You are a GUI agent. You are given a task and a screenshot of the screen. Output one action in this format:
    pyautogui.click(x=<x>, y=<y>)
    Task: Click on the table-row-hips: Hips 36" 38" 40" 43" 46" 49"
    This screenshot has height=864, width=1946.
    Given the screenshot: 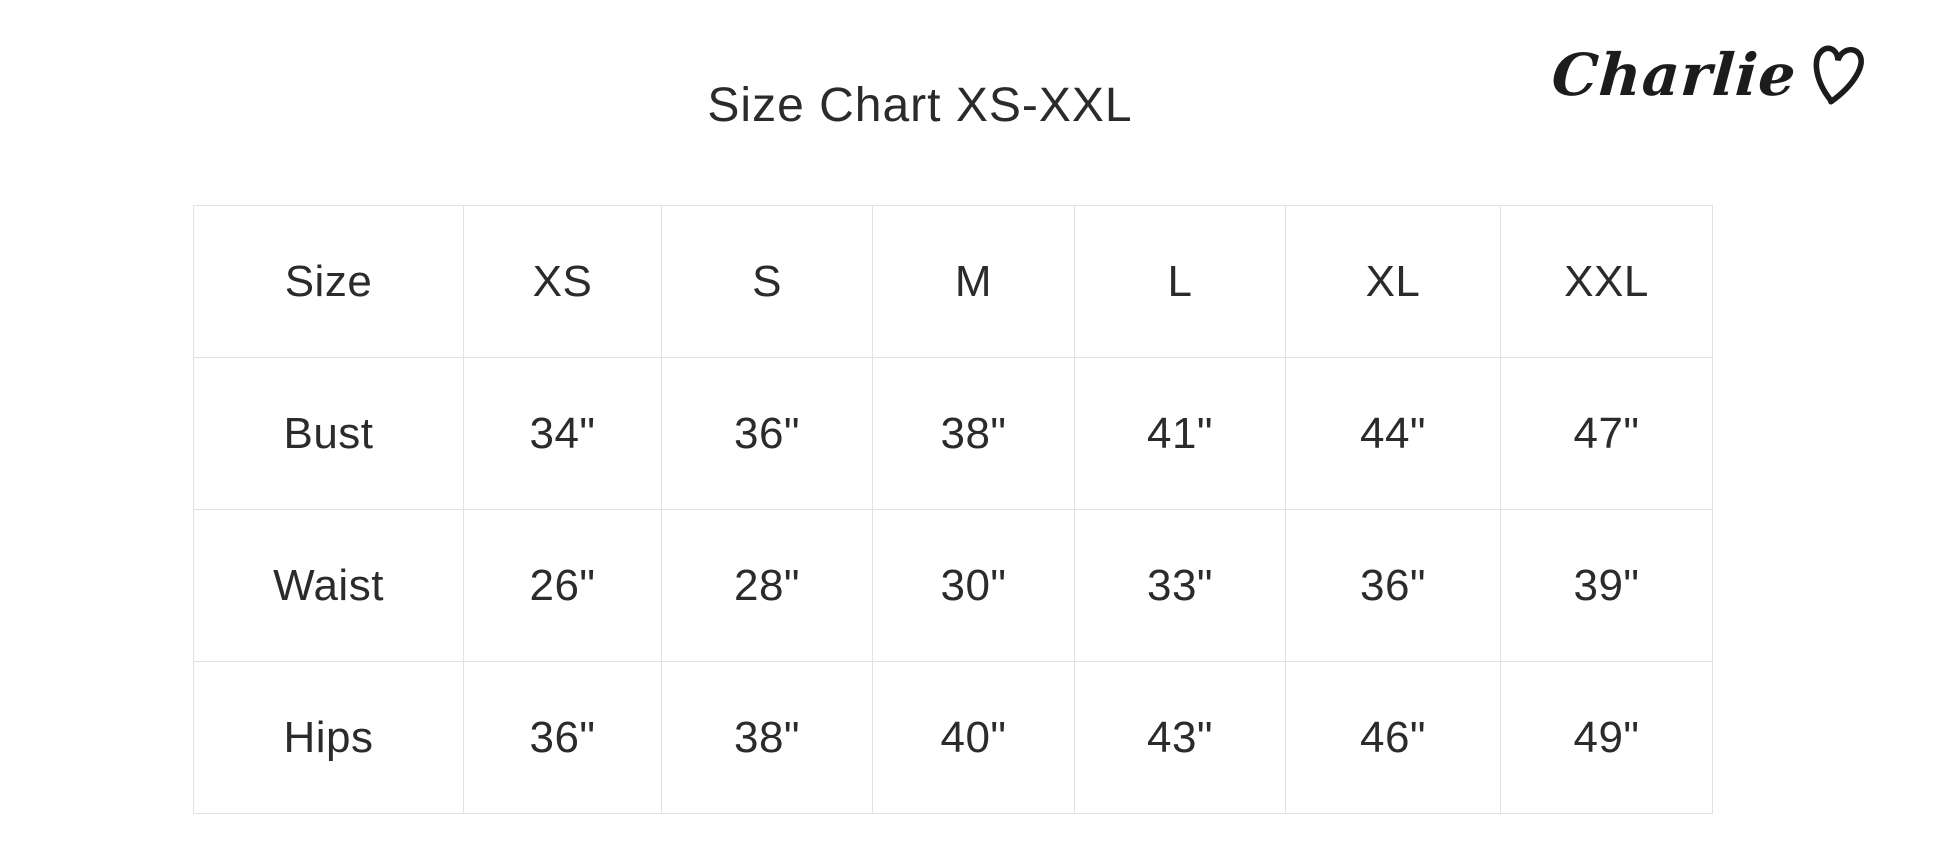 What is the action you would take?
    pyautogui.click(x=953, y=737)
    